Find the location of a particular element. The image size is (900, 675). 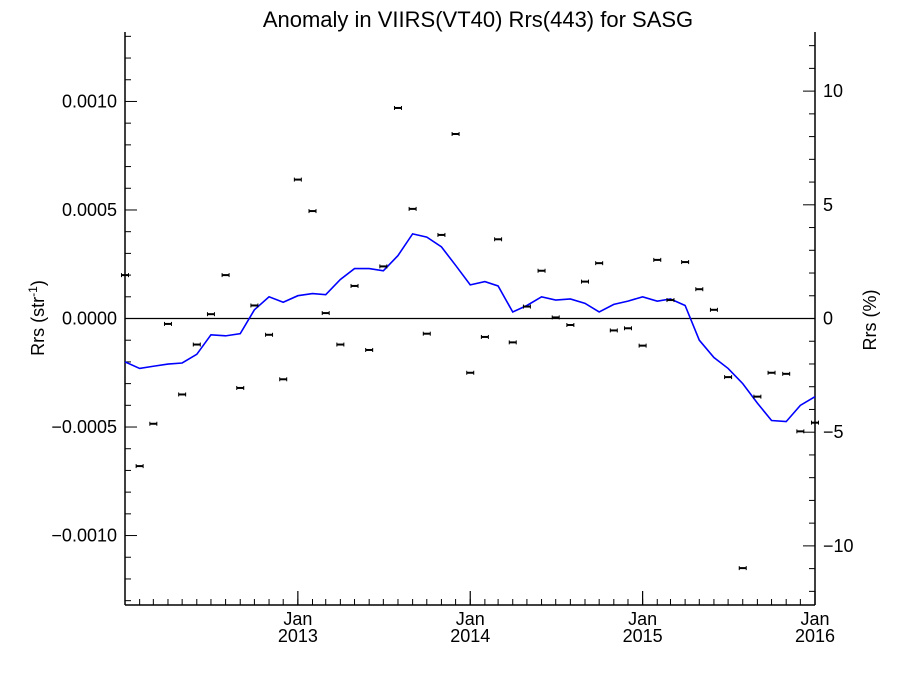

y-tick-label: 0.0005 is located at coordinates (89, 210).